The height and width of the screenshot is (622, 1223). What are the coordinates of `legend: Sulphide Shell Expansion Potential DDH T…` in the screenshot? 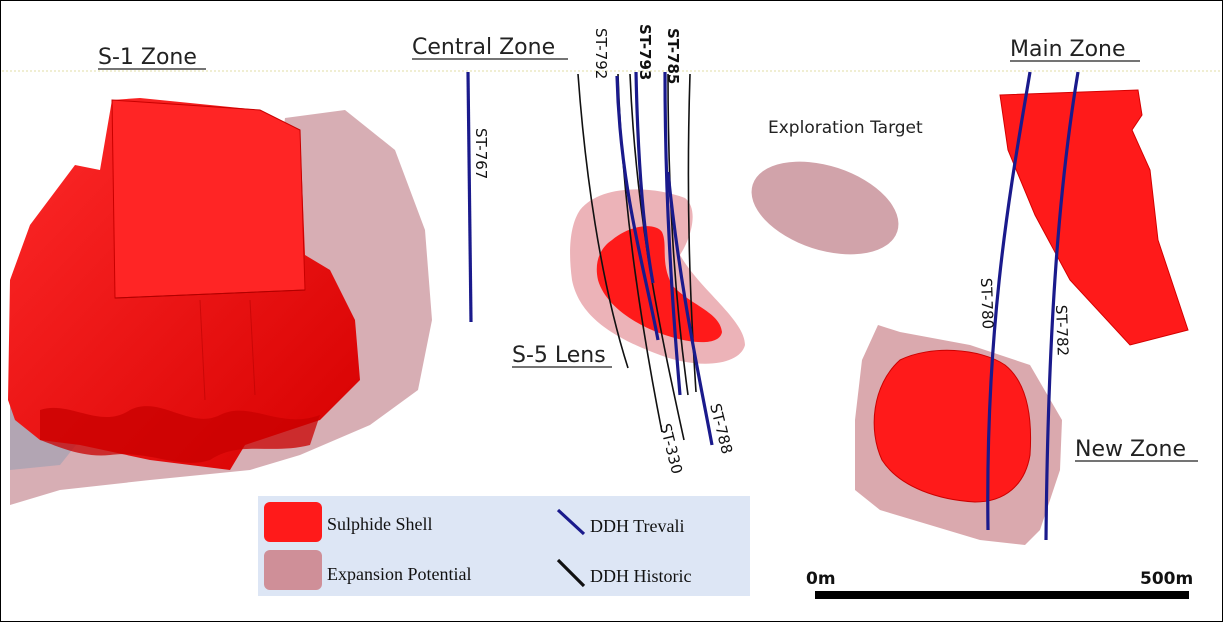 It's located at (504, 546).